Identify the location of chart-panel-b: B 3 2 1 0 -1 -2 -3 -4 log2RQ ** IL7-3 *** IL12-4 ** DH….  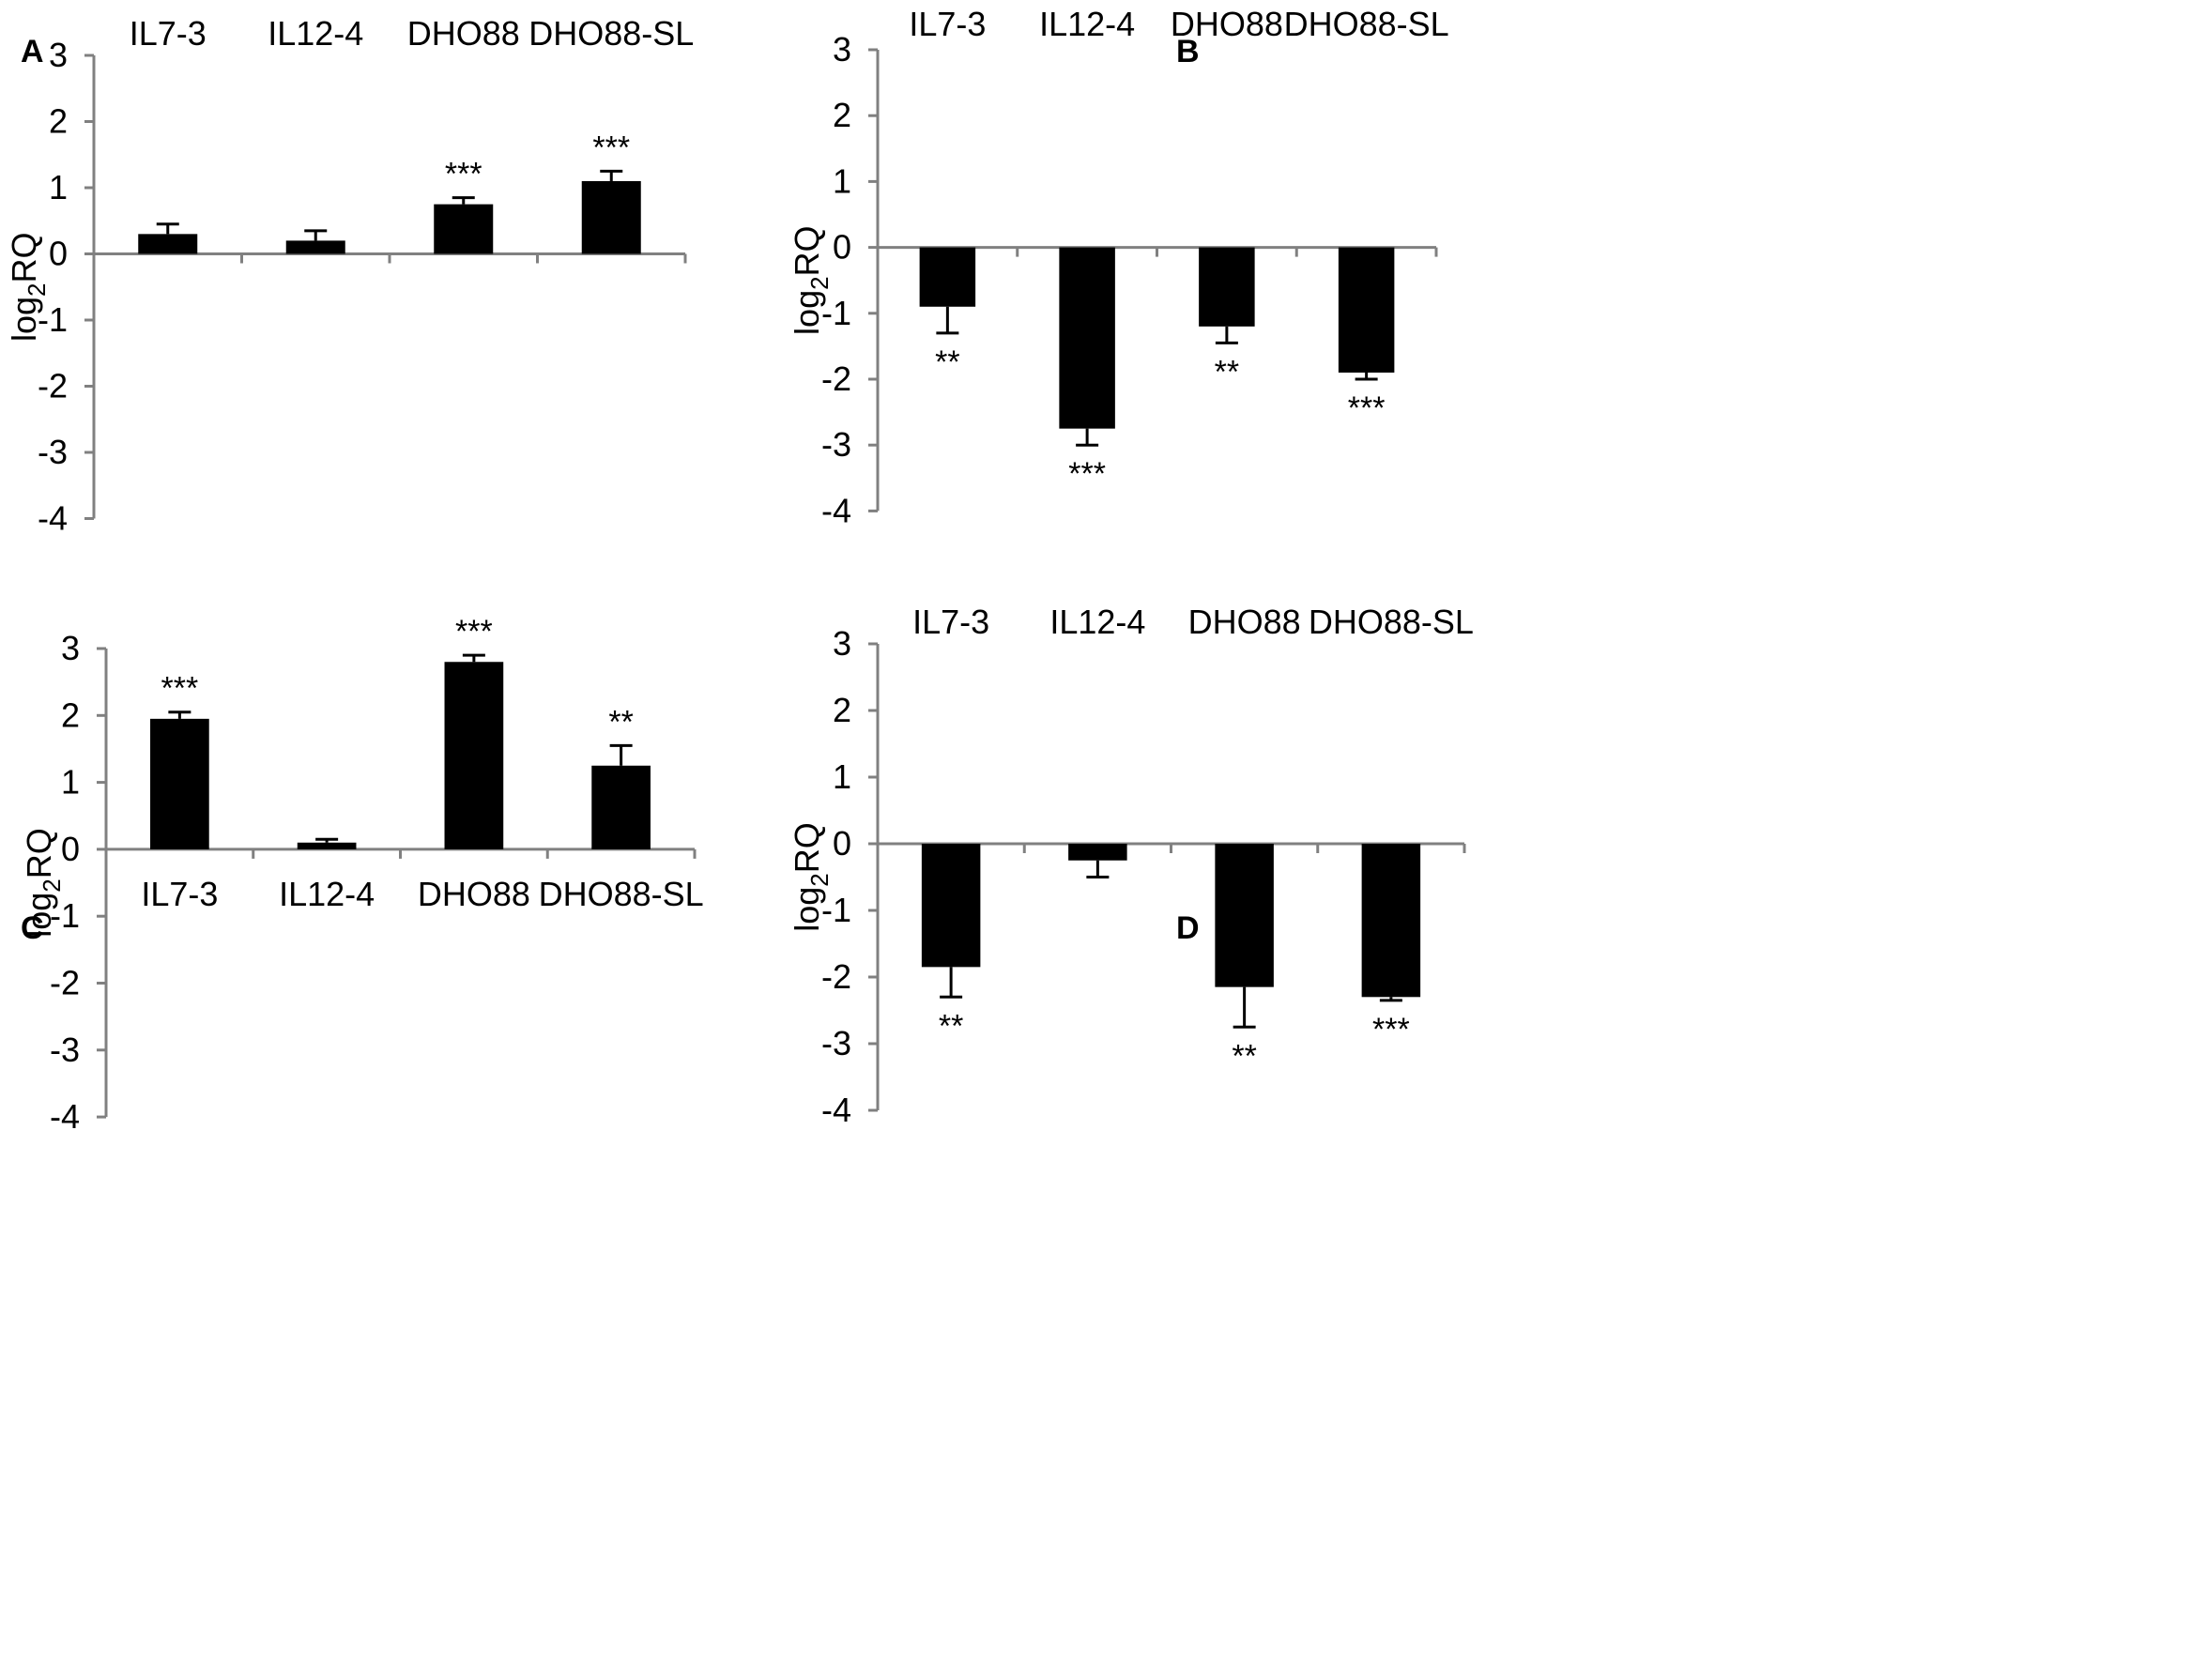
(1118, 267).